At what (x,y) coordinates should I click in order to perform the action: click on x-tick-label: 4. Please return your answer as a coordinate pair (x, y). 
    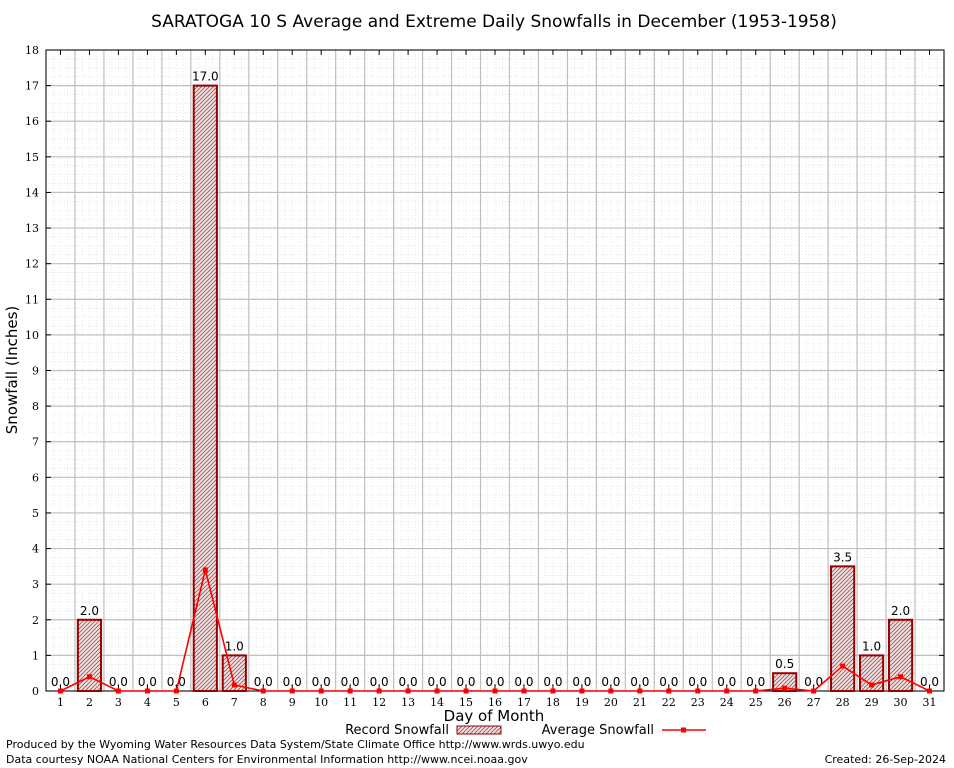
    Looking at the image, I should click on (147, 702).